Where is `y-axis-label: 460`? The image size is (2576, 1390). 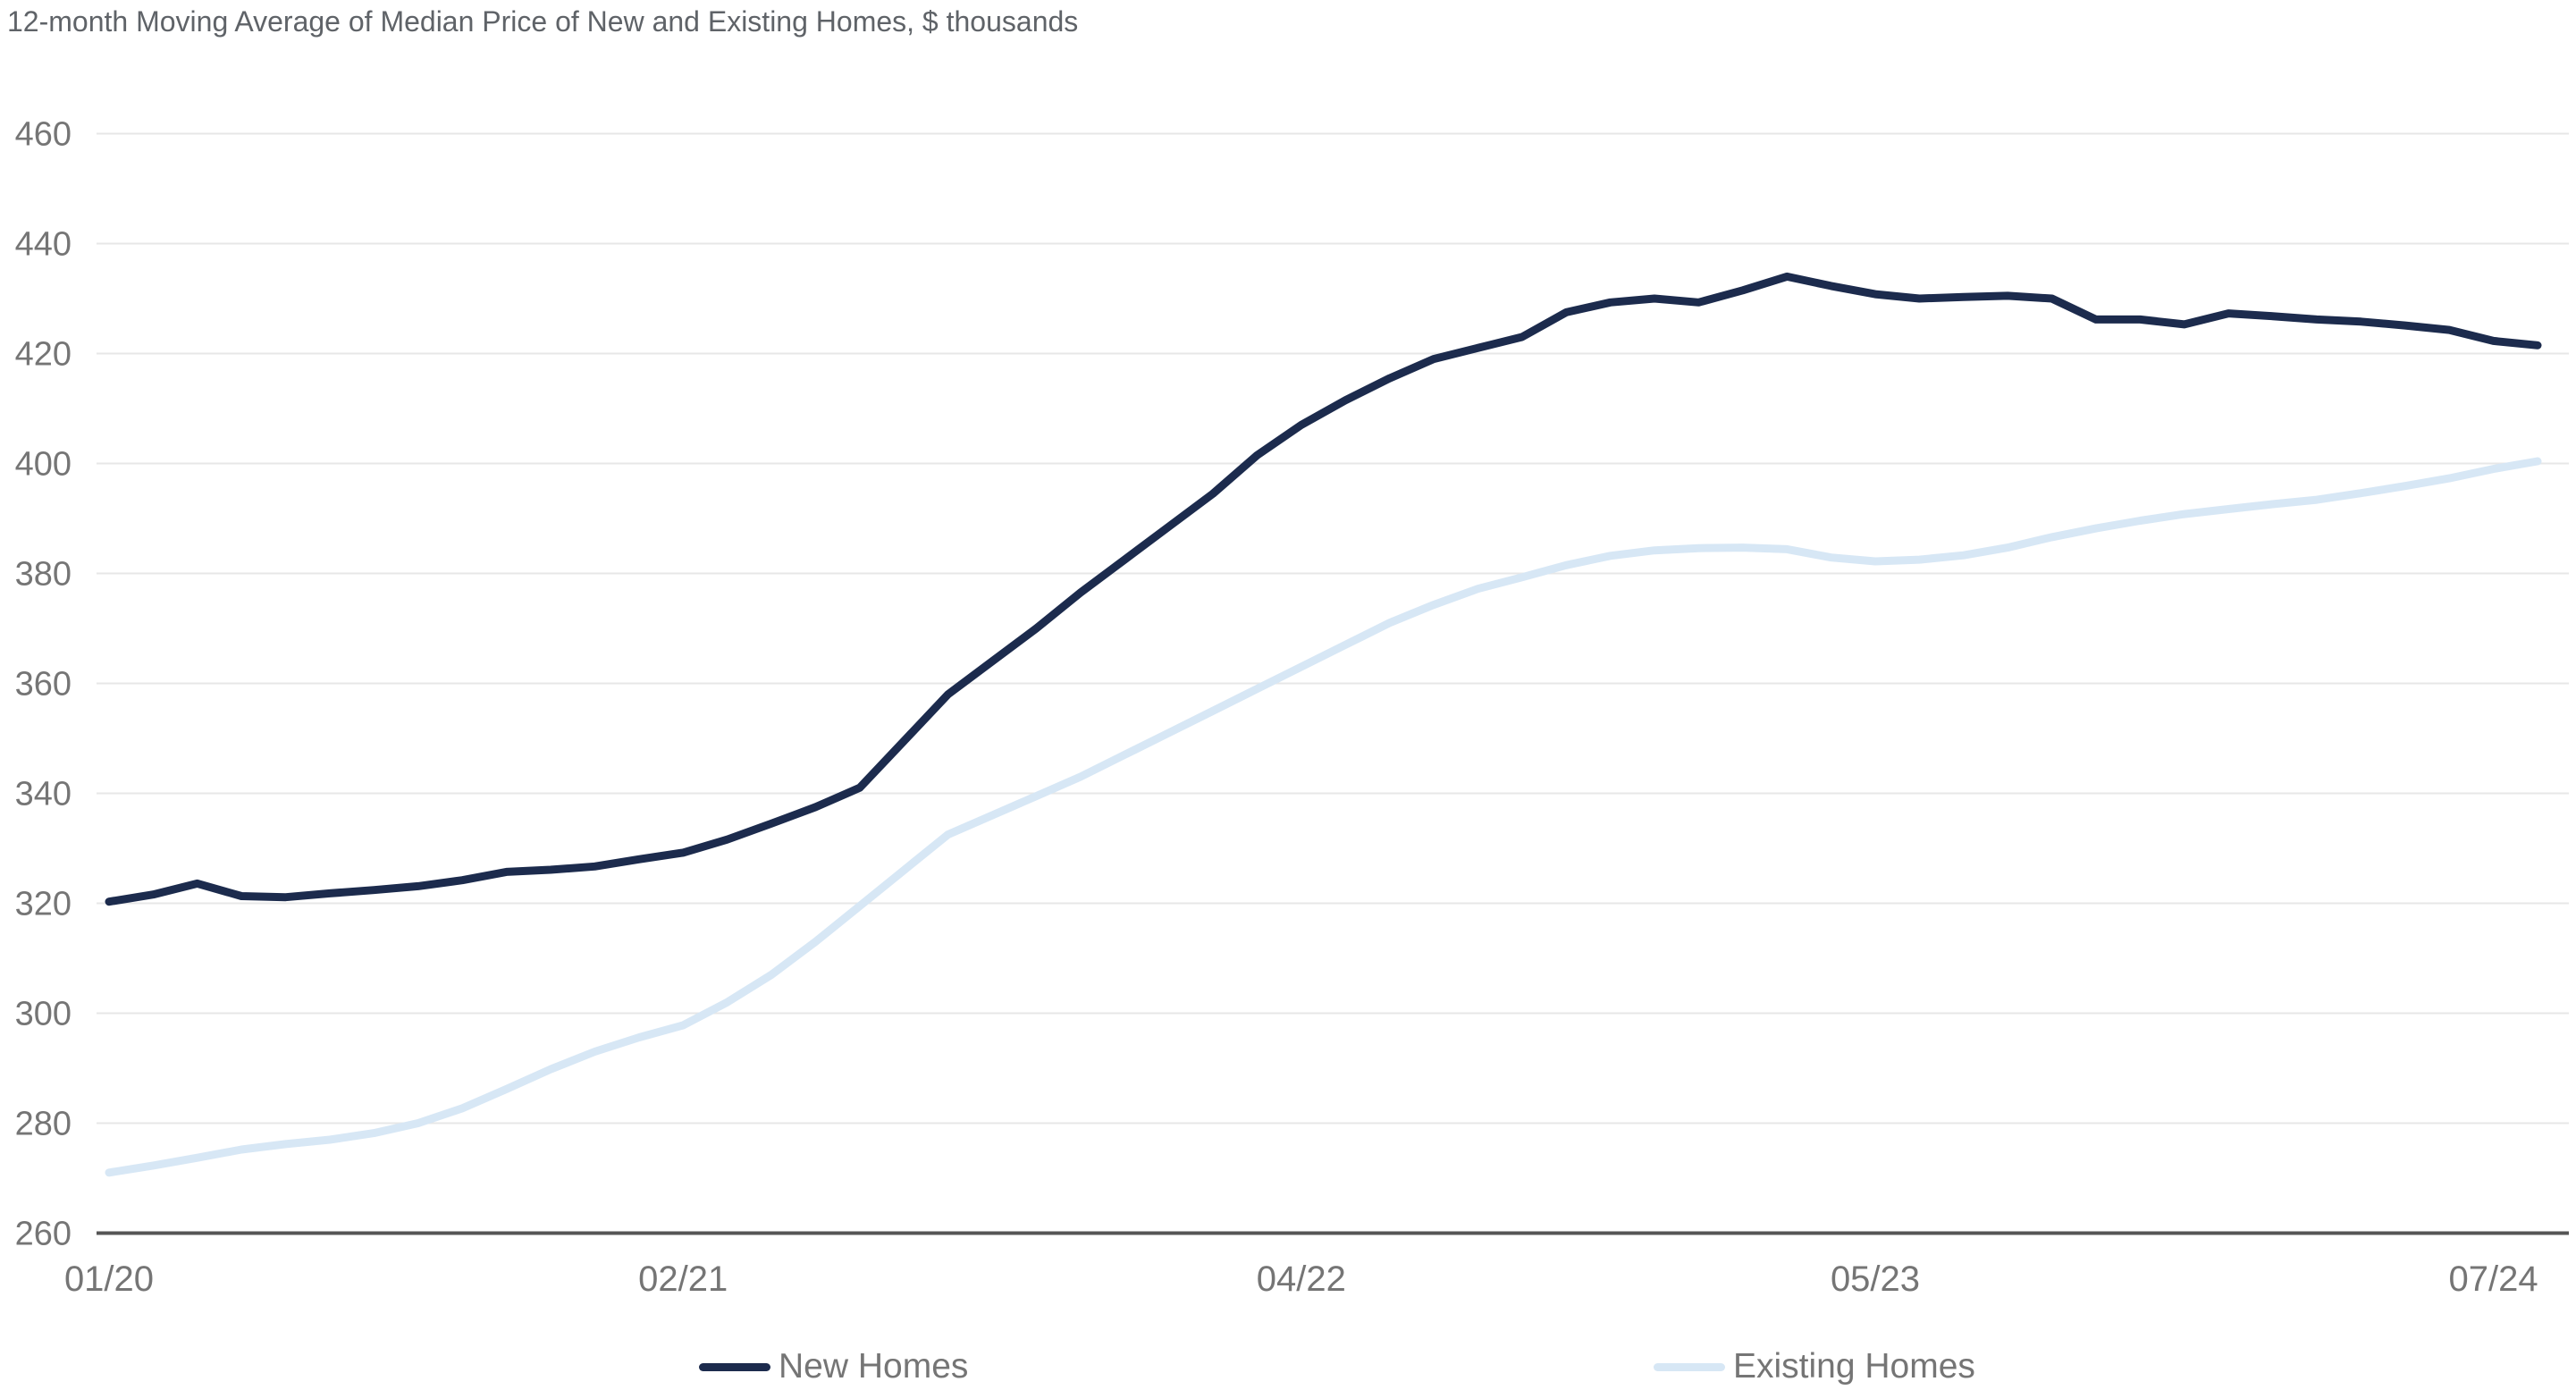
y-axis-label: 460 is located at coordinates (44, 134).